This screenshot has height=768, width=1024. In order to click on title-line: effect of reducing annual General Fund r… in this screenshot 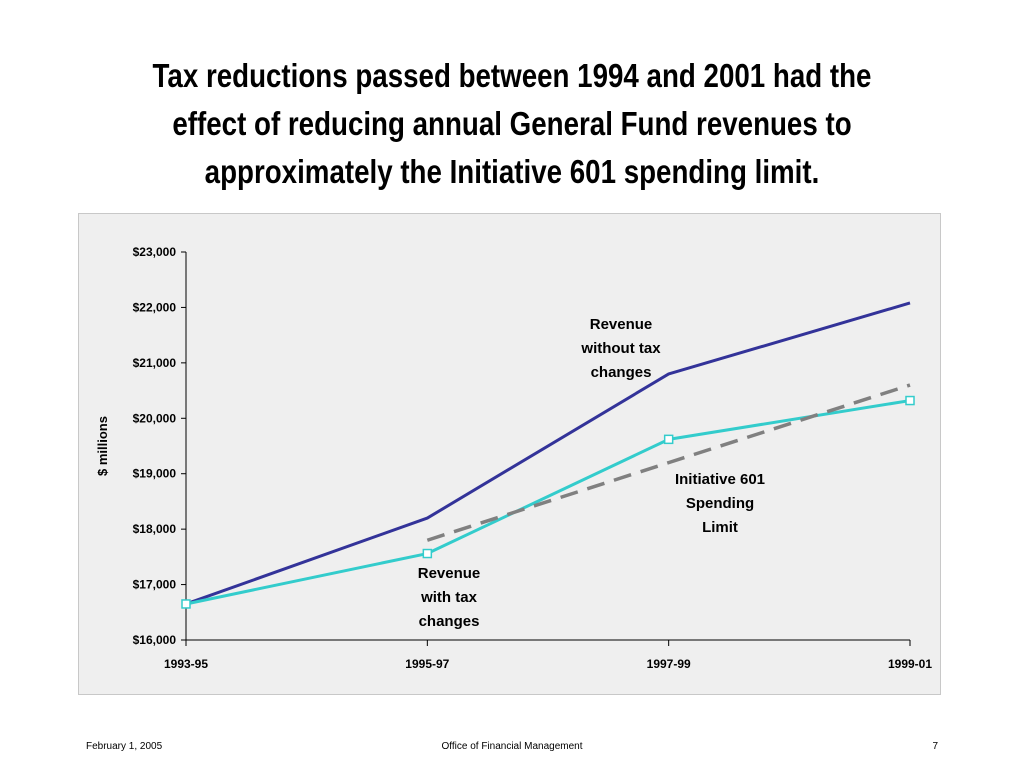, I will do `click(512, 123)`.